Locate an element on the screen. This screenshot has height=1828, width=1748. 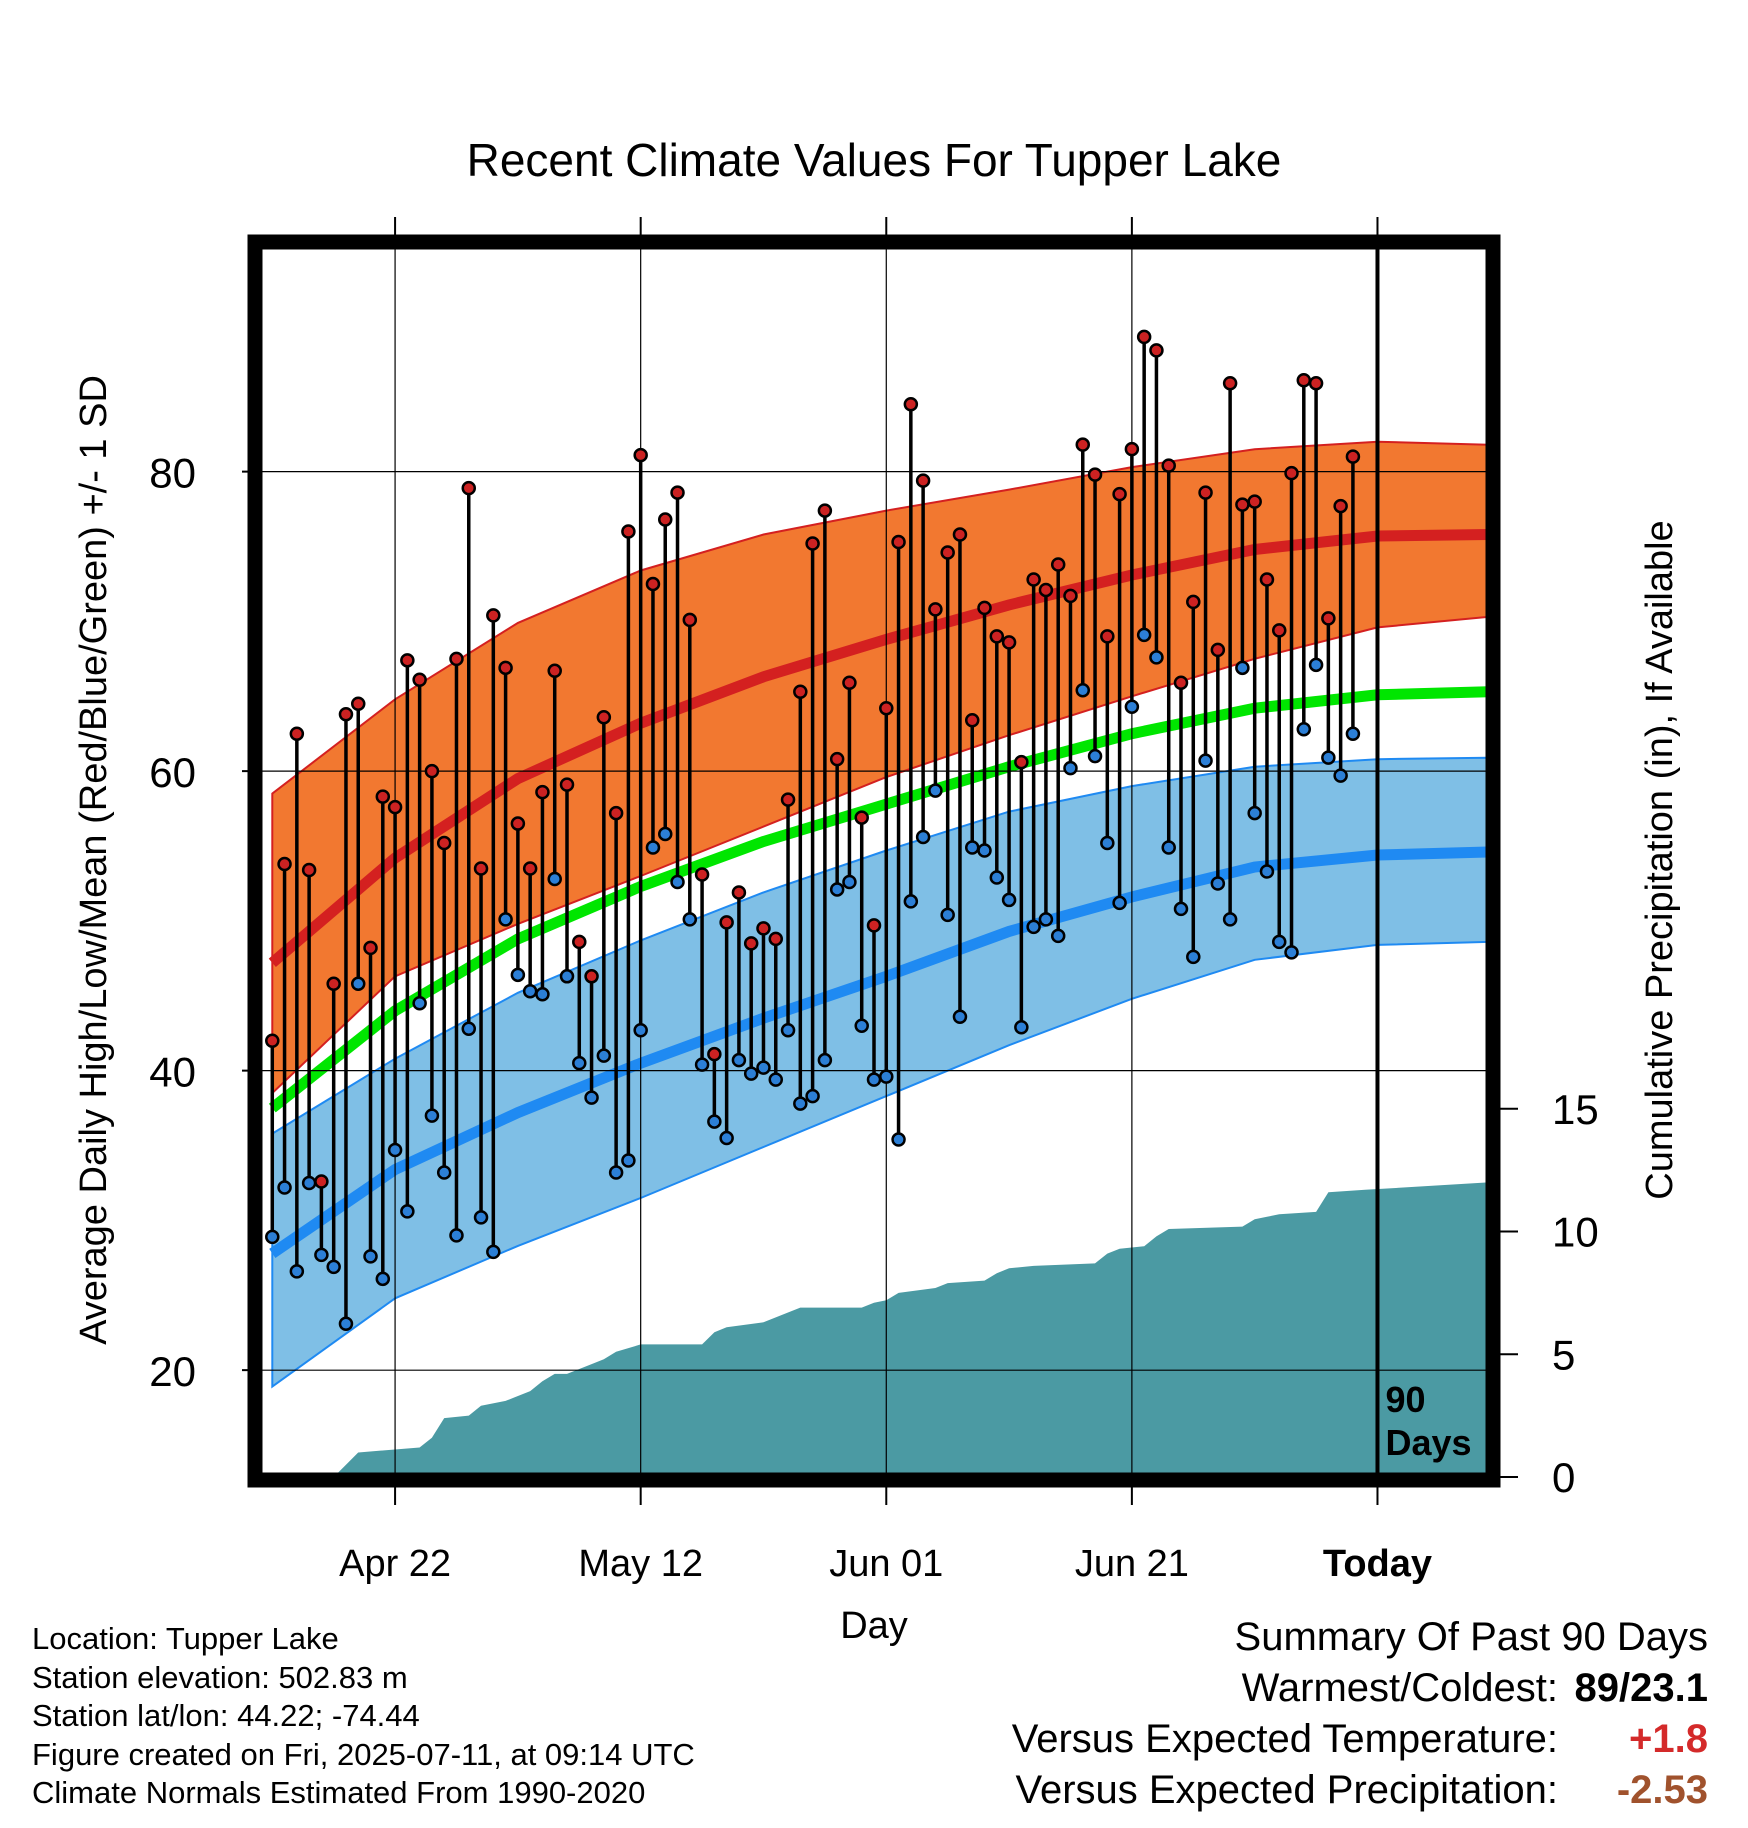
x-tick-label: Jun 01 is located at coordinates (886, 1564).